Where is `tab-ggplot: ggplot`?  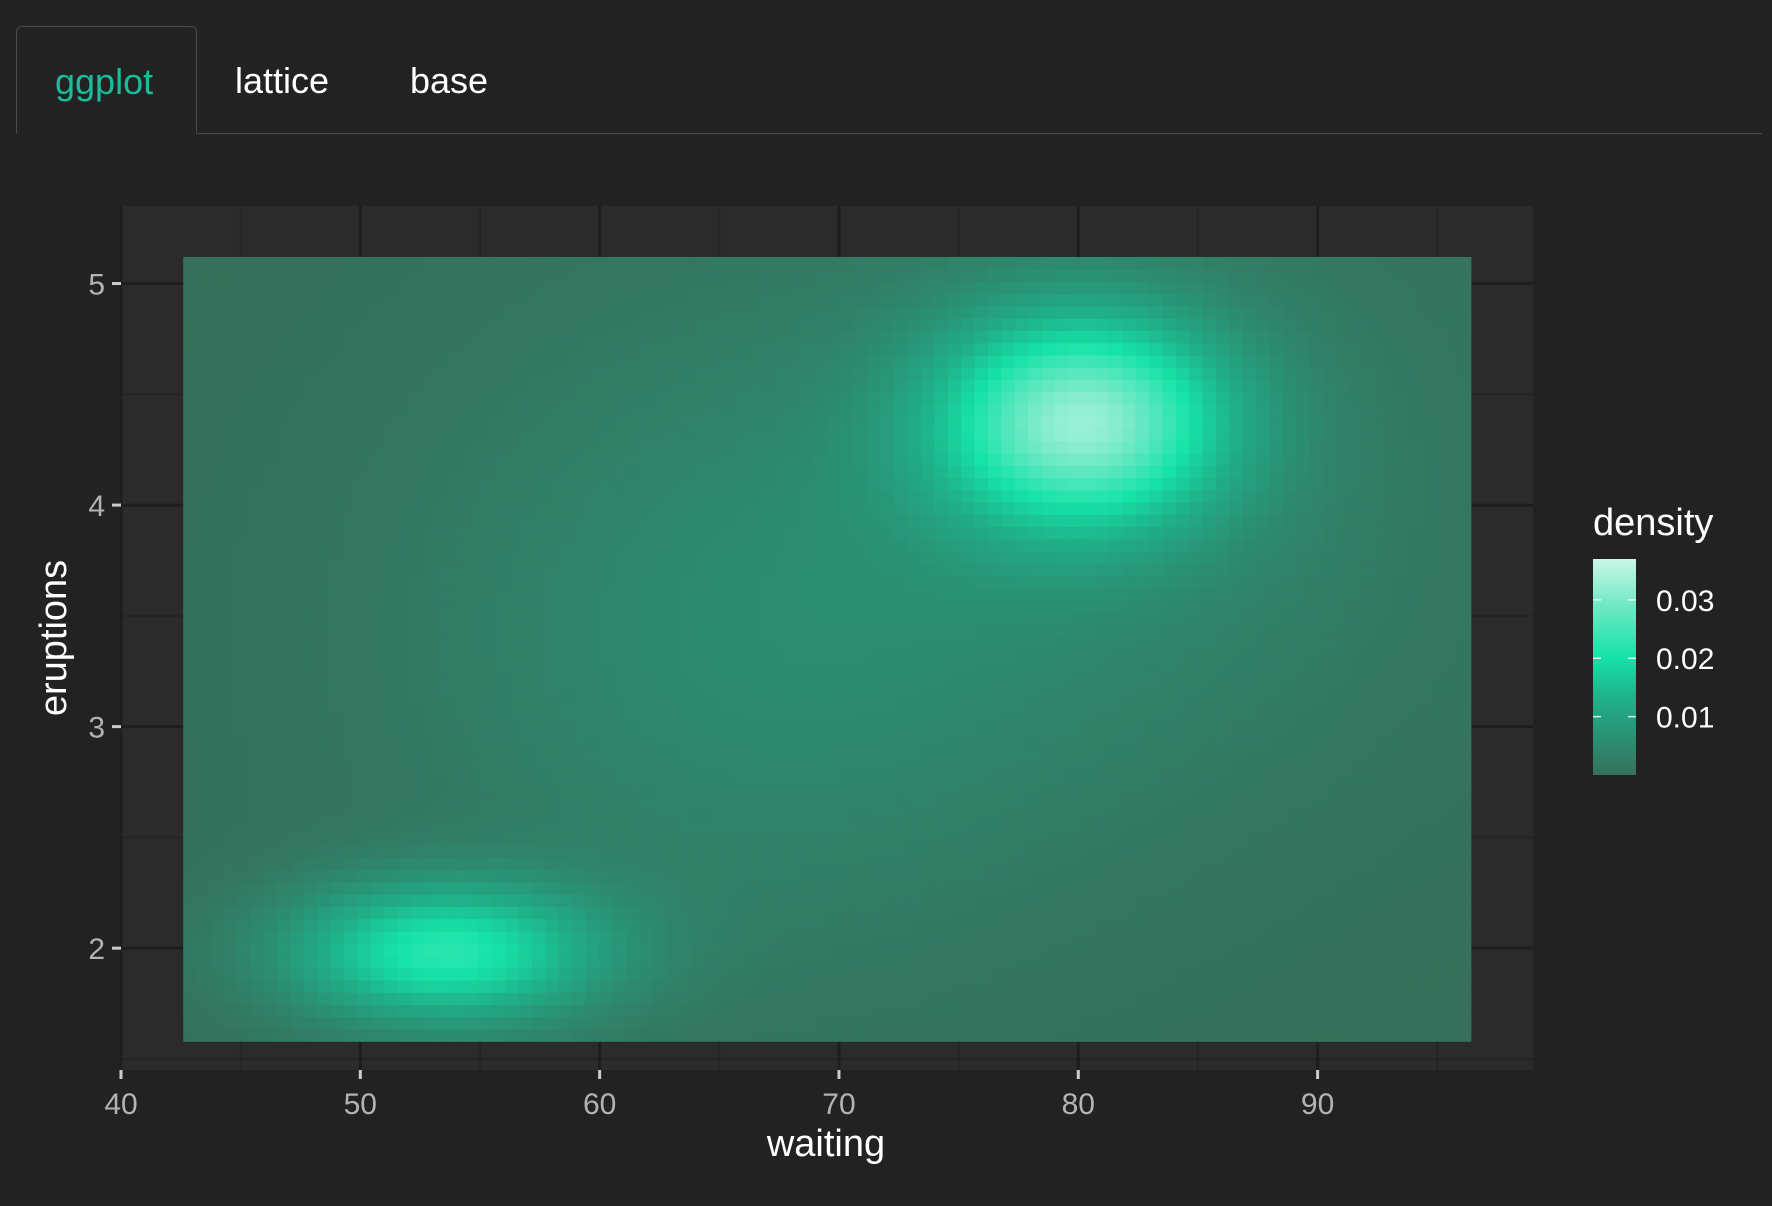 tab-ggplot: ggplot is located at coordinates (106, 80).